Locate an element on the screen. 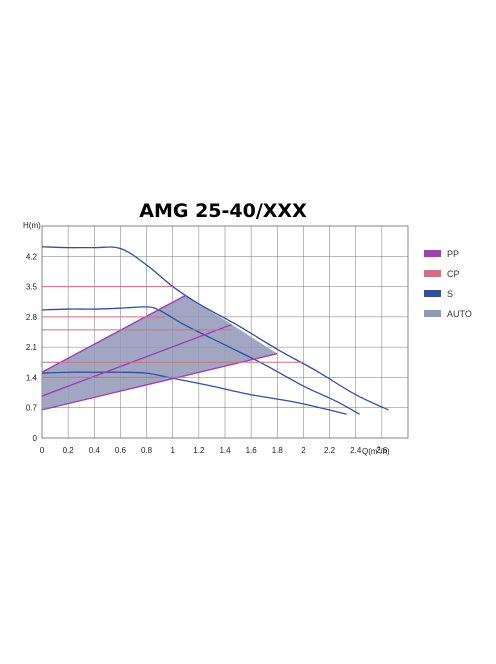 The height and width of the screenshot is (664, 496). legend-swatch-pp is located at coordinates (432, 253).